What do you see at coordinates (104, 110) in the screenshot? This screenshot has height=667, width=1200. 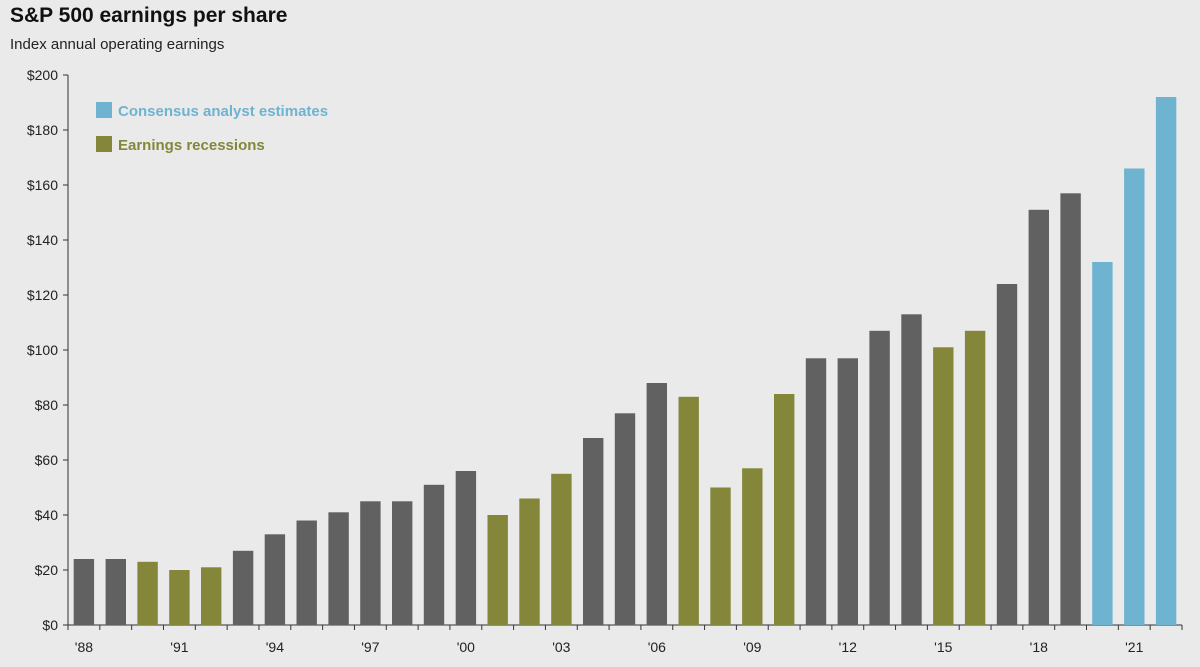 I see `legend-swatch-estimate` at bounding box center [104, 110].